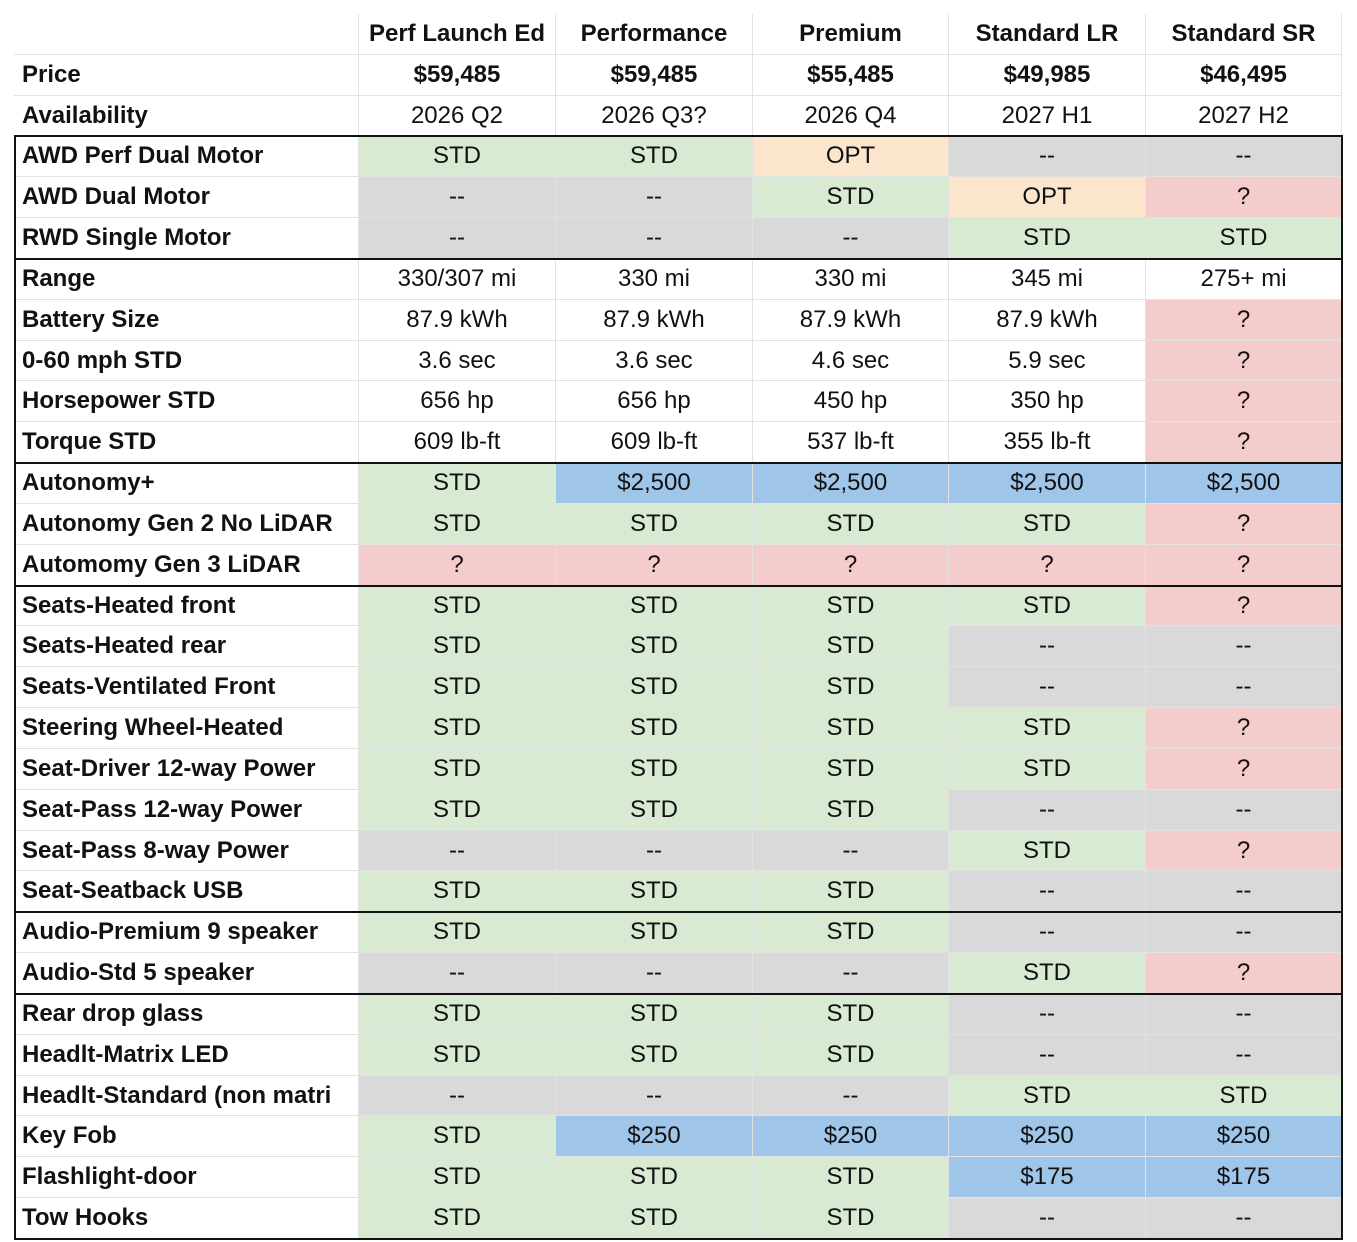  I want to click on row-label: Seats-Ventilated Front, so click(186, 687).